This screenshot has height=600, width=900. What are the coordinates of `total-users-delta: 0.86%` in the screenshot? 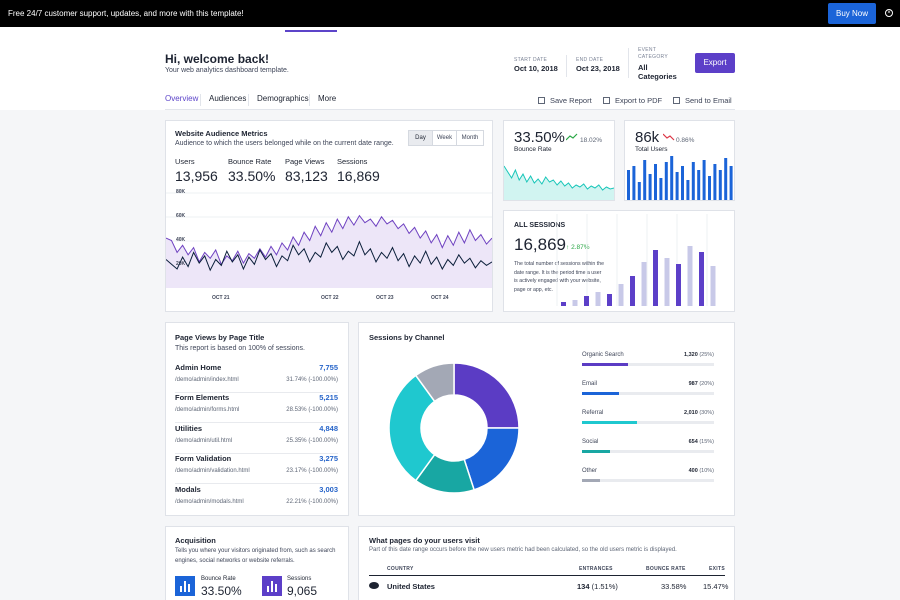 It's located at (685, 140).